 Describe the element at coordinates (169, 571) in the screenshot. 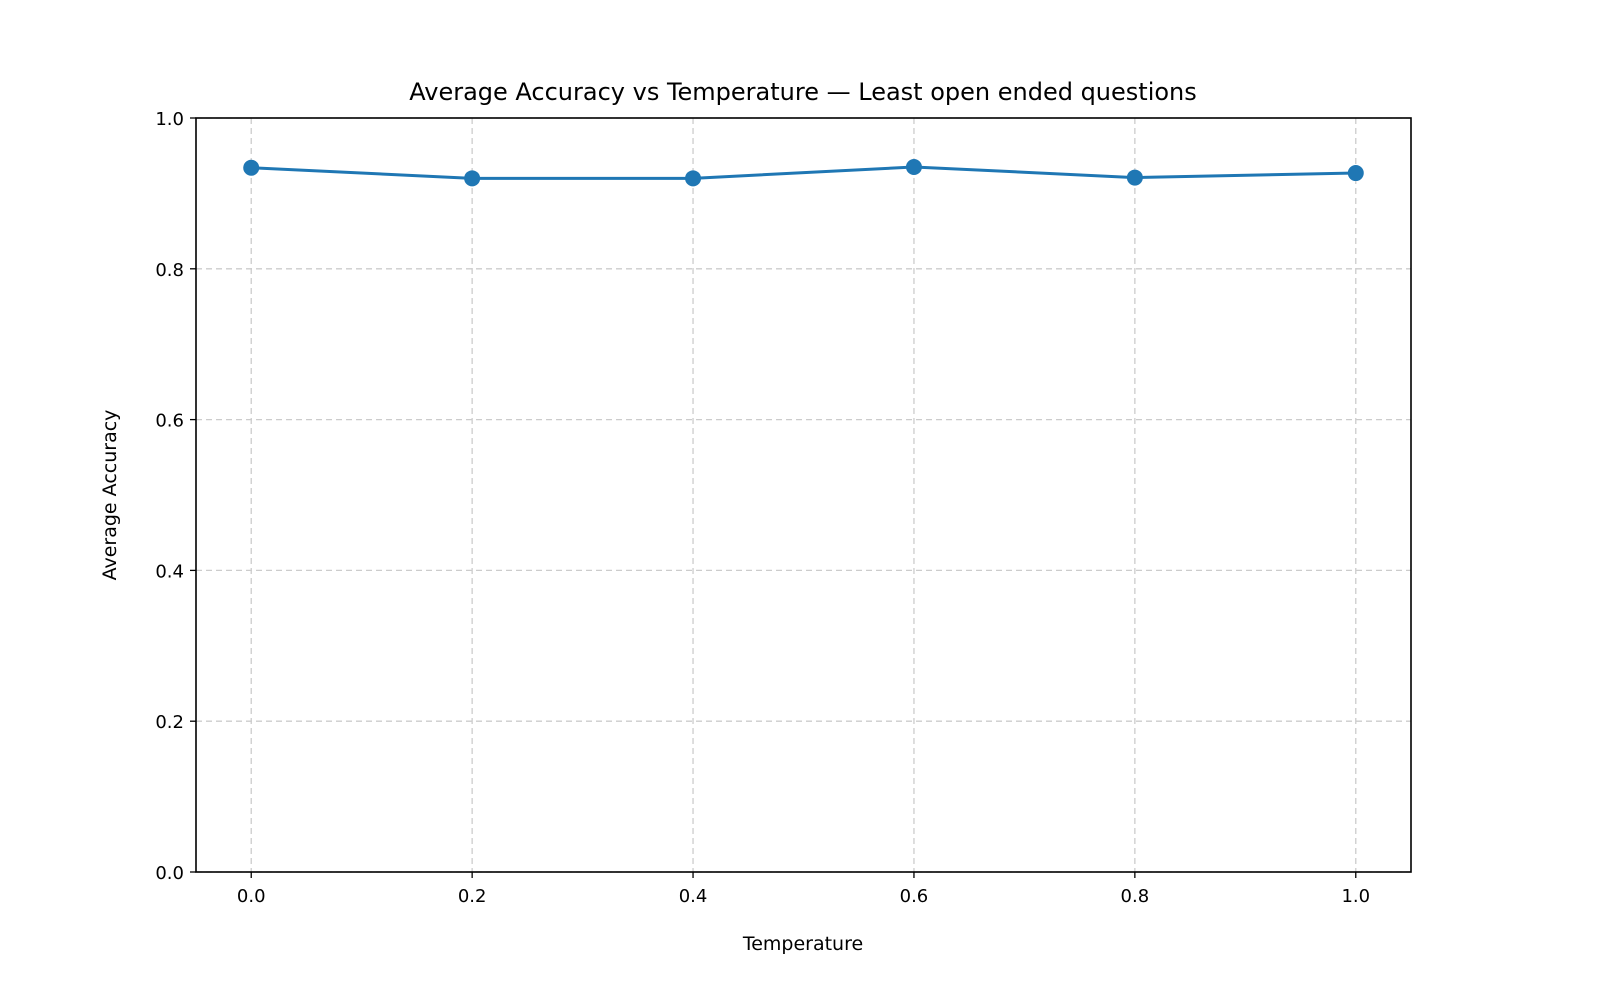

I see `y-tick-label: 0.4` at that location.